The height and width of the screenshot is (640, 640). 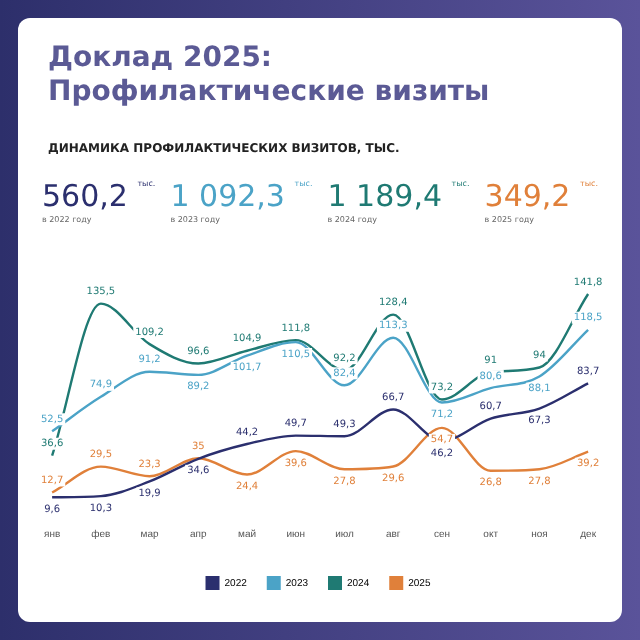 I want to click on text: 1 189,4, so click(x=385, y=196).